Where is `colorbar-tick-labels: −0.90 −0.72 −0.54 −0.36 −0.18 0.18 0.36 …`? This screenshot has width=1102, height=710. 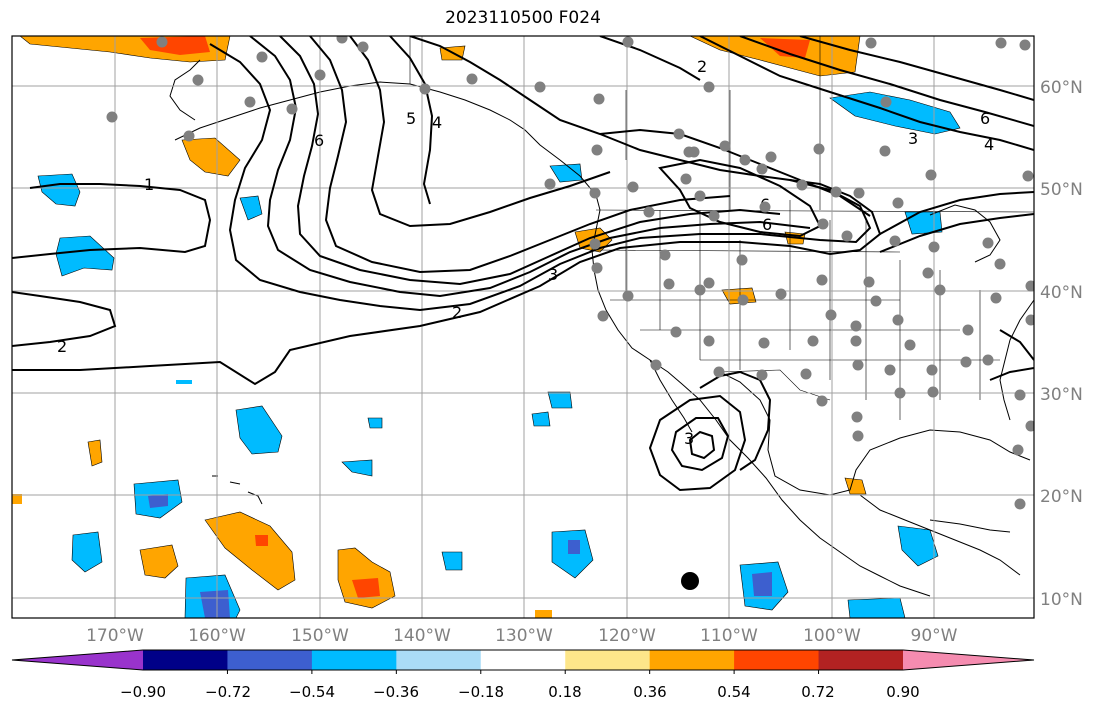 colorbar-tick-labels: −0.90 −0.72 −0.54 −0.36 −0.18 0.18 0.36 … is located at coordinates (520, 692).